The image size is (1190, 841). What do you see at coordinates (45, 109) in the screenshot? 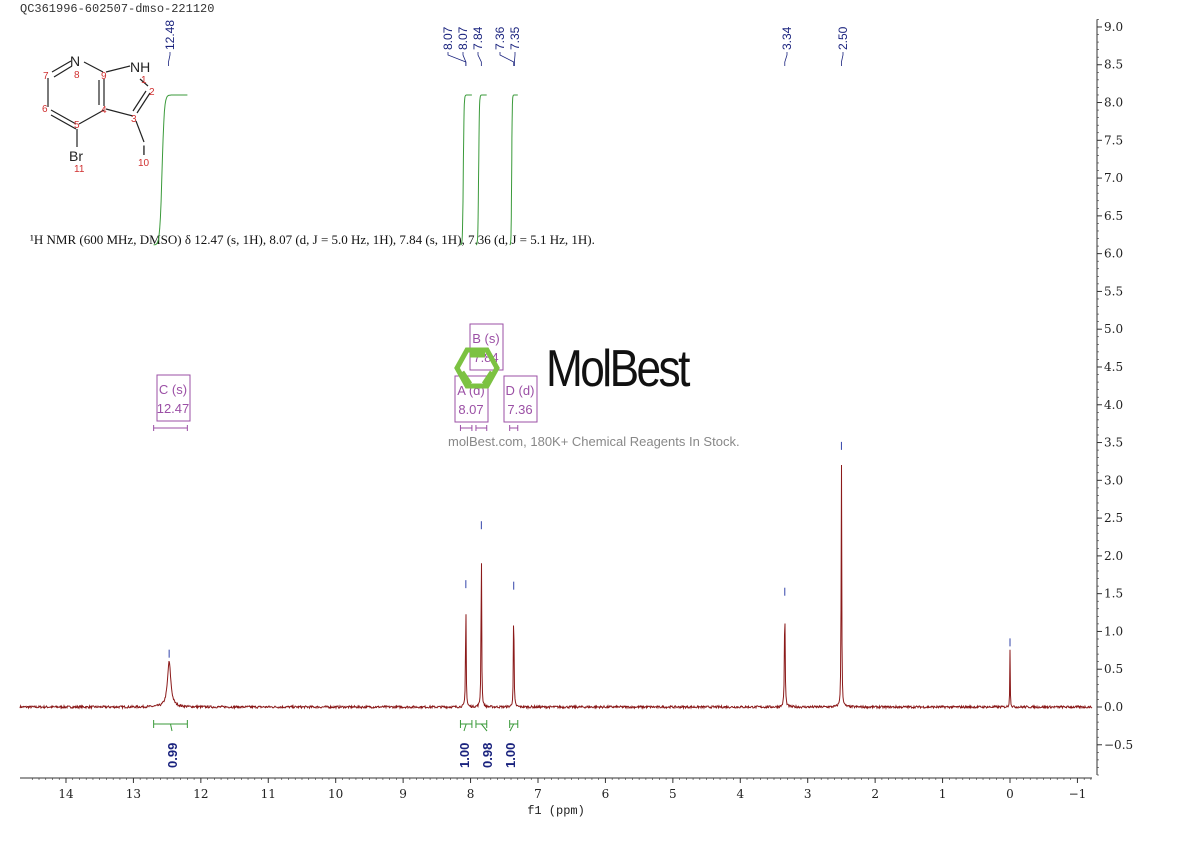
I see `atom-number: 6` at bounding box center [45, 109].